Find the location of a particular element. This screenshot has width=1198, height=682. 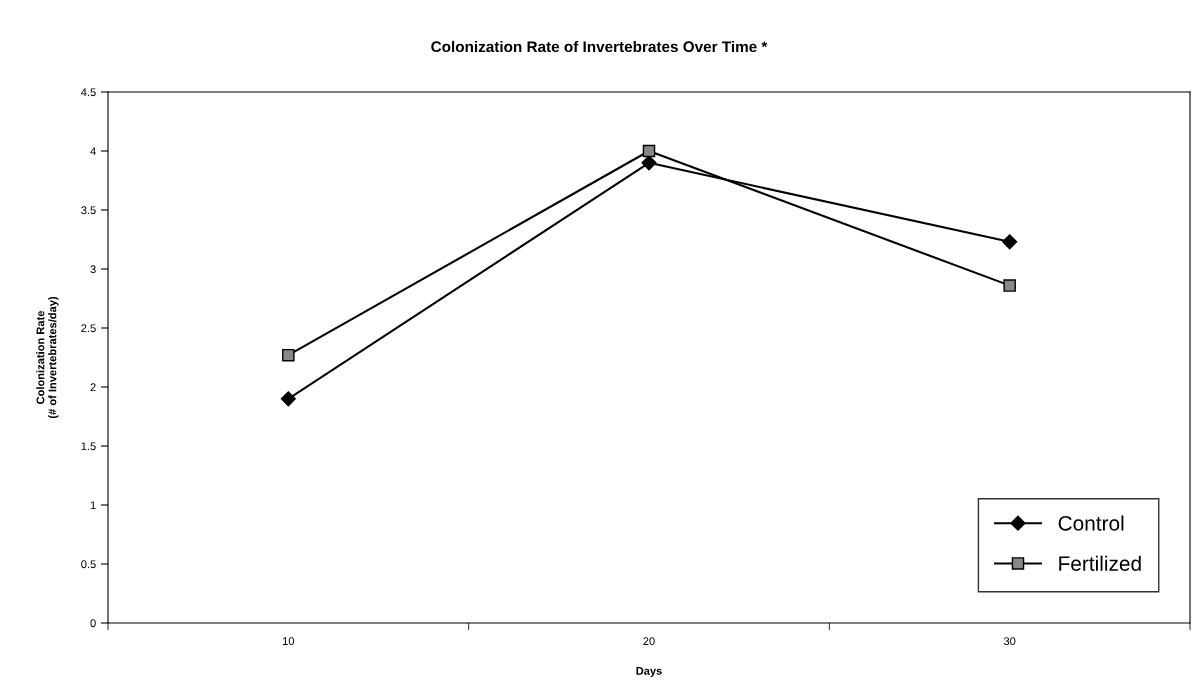

y-tick-label: 1 is located at coordinates (93, 505).